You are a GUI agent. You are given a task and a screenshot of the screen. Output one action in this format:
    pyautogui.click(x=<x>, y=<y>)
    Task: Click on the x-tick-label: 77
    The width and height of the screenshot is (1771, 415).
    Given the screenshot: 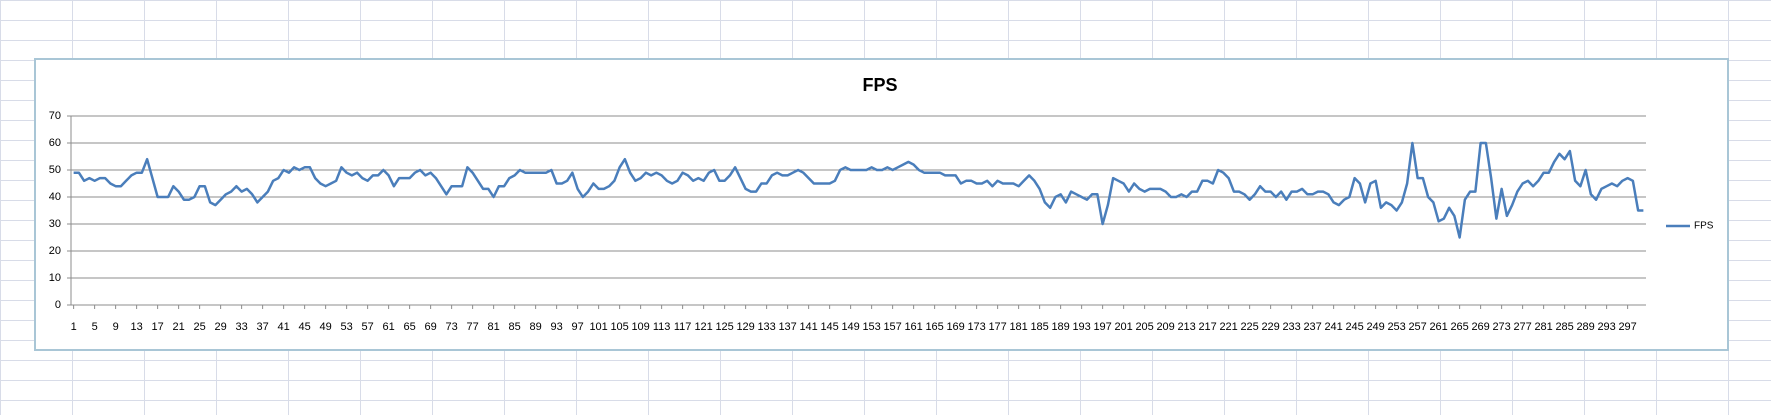 What is the action you would take?
    pyautogui.click(x=473, y=327)
    